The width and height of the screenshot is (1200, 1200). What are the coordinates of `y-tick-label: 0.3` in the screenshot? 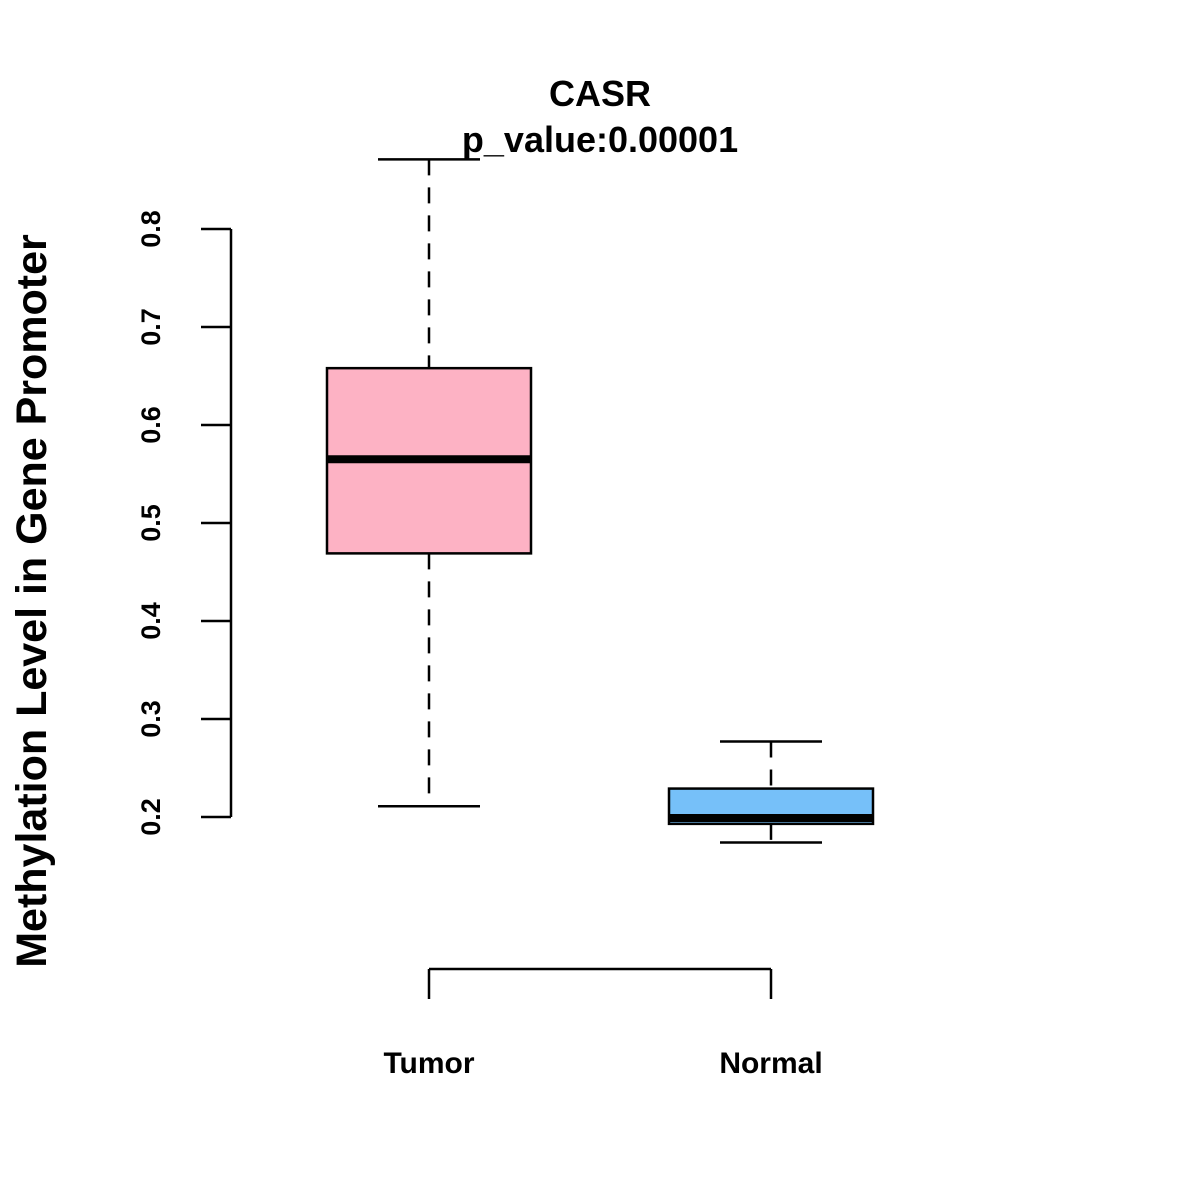 It's located at (151, 719).